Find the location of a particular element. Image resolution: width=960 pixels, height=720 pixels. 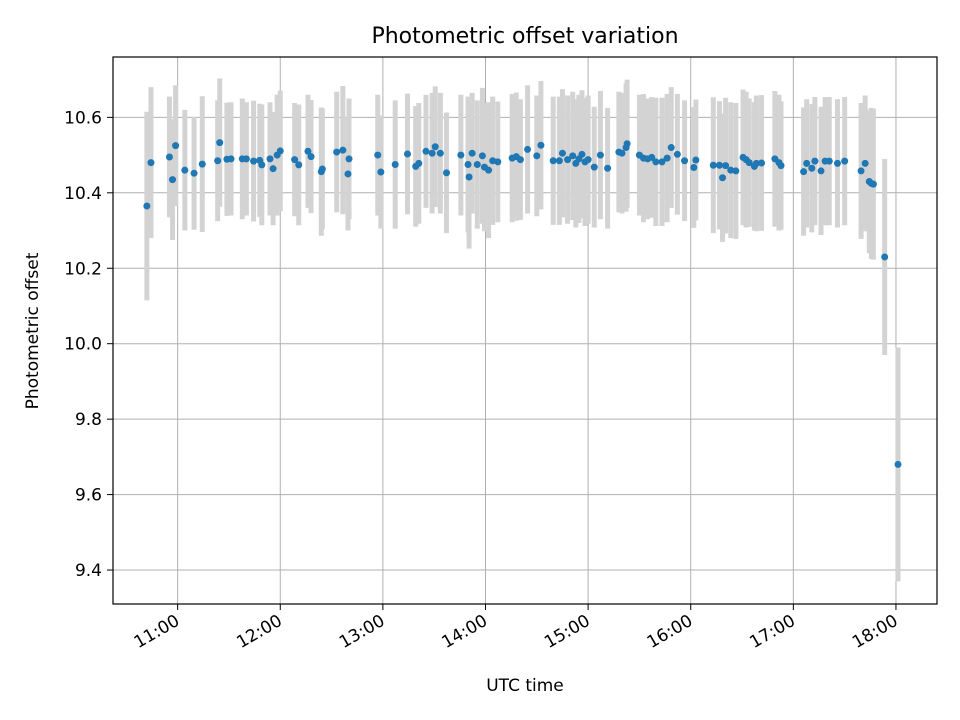

y-tick-label: 10.2 is located at coordinates (83, 269).